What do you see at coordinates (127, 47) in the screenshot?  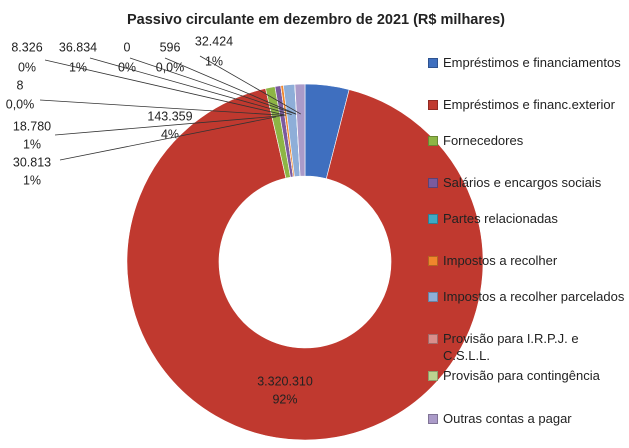 I see `data-label: 0` at bounding box center [127, 47].